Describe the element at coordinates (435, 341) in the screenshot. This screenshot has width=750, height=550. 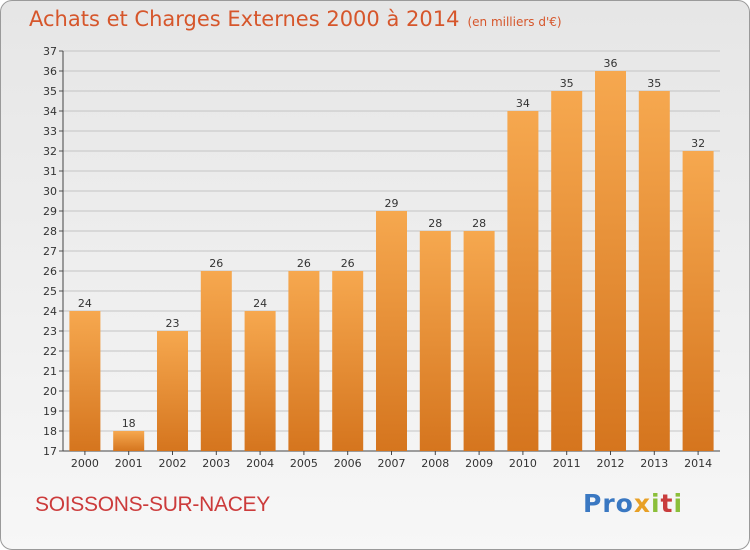
I see `bar-2008` at that location.